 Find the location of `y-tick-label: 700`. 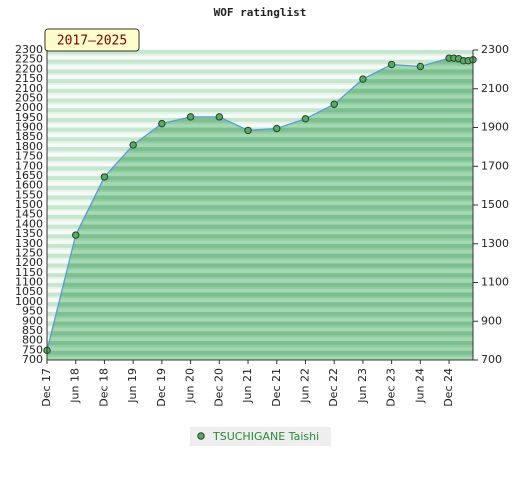

y-tick-label: 700 is located at coordinates (32, 359).